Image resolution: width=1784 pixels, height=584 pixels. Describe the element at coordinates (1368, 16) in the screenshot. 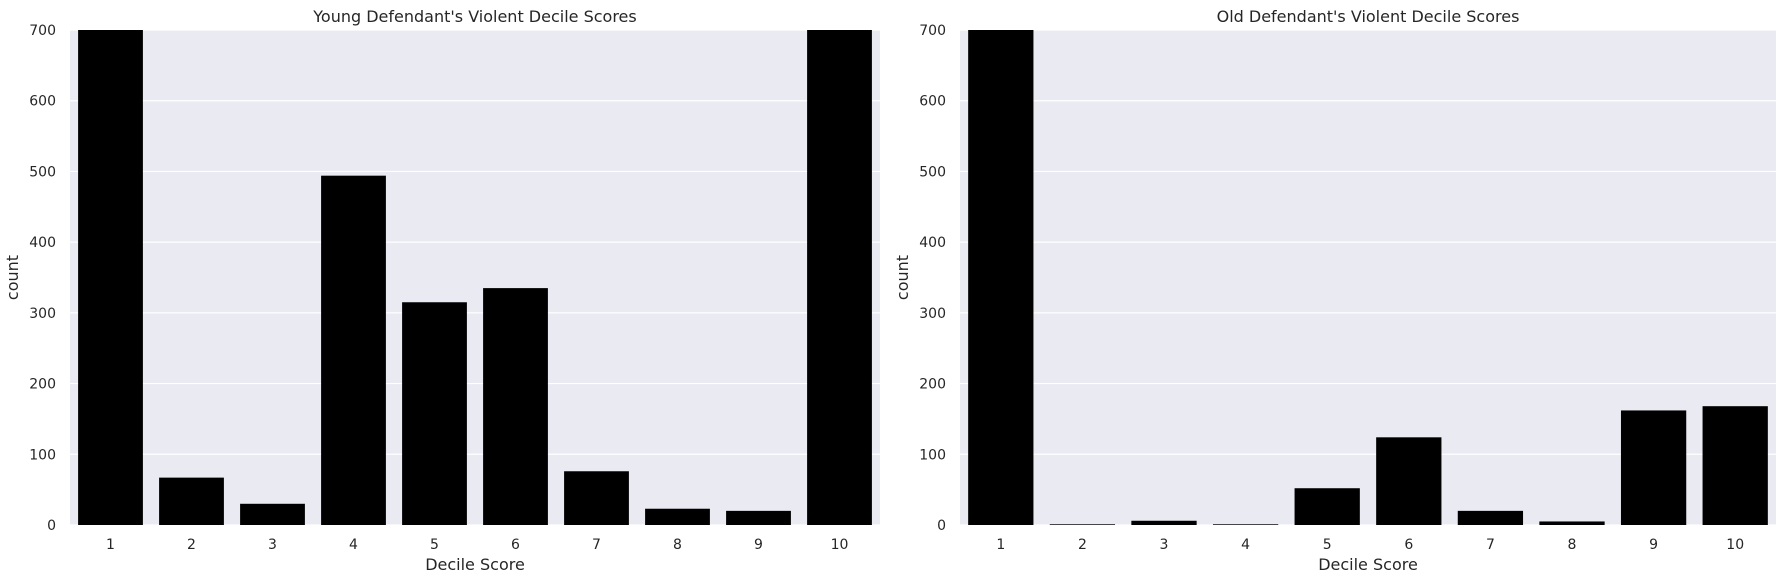

I see `chart-title: Old Defendant's Violent Decile Scores` at that location.